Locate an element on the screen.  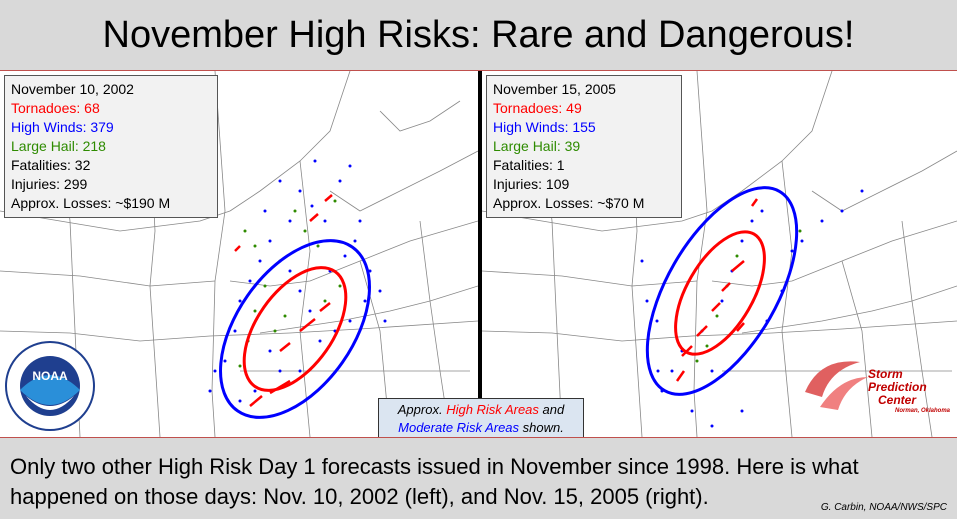
high-wind-count: High Winds: 379 is located at coordinates (62, 127).